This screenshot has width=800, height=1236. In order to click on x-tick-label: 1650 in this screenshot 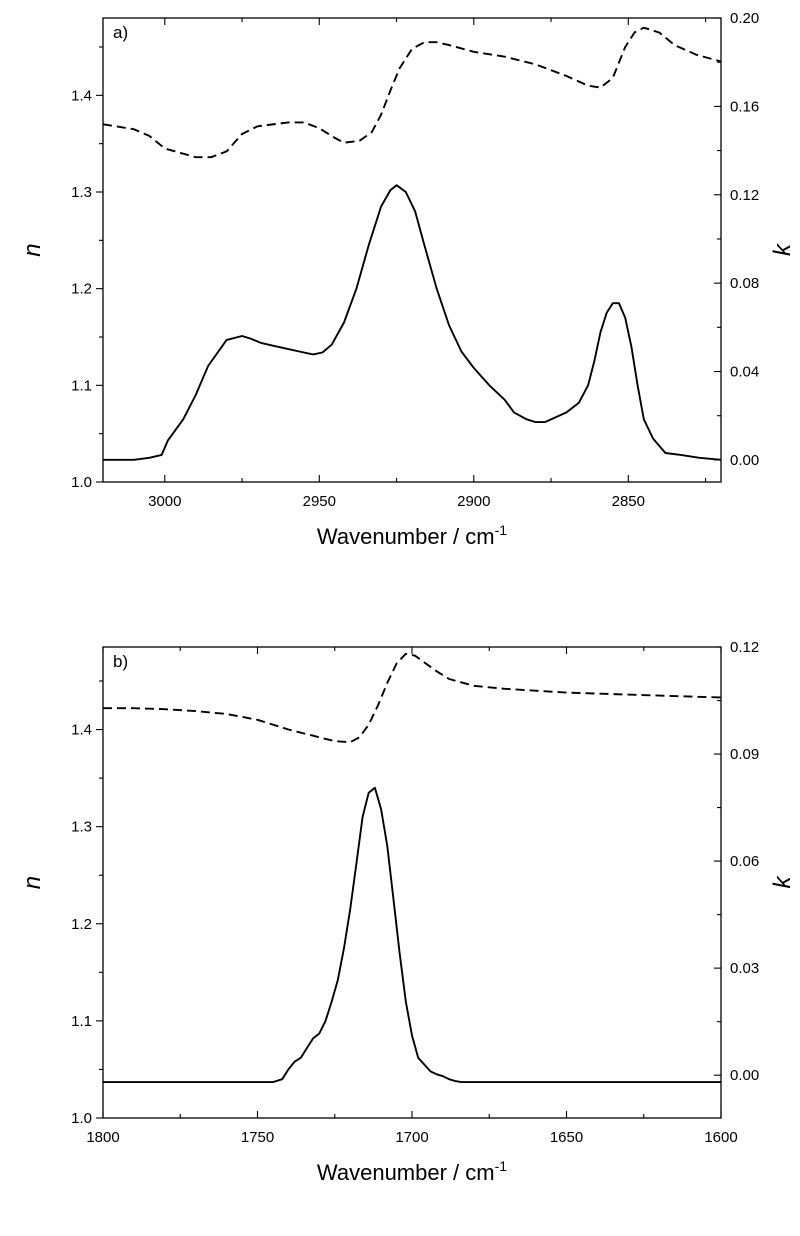, I will do `click(566, 1137)`.